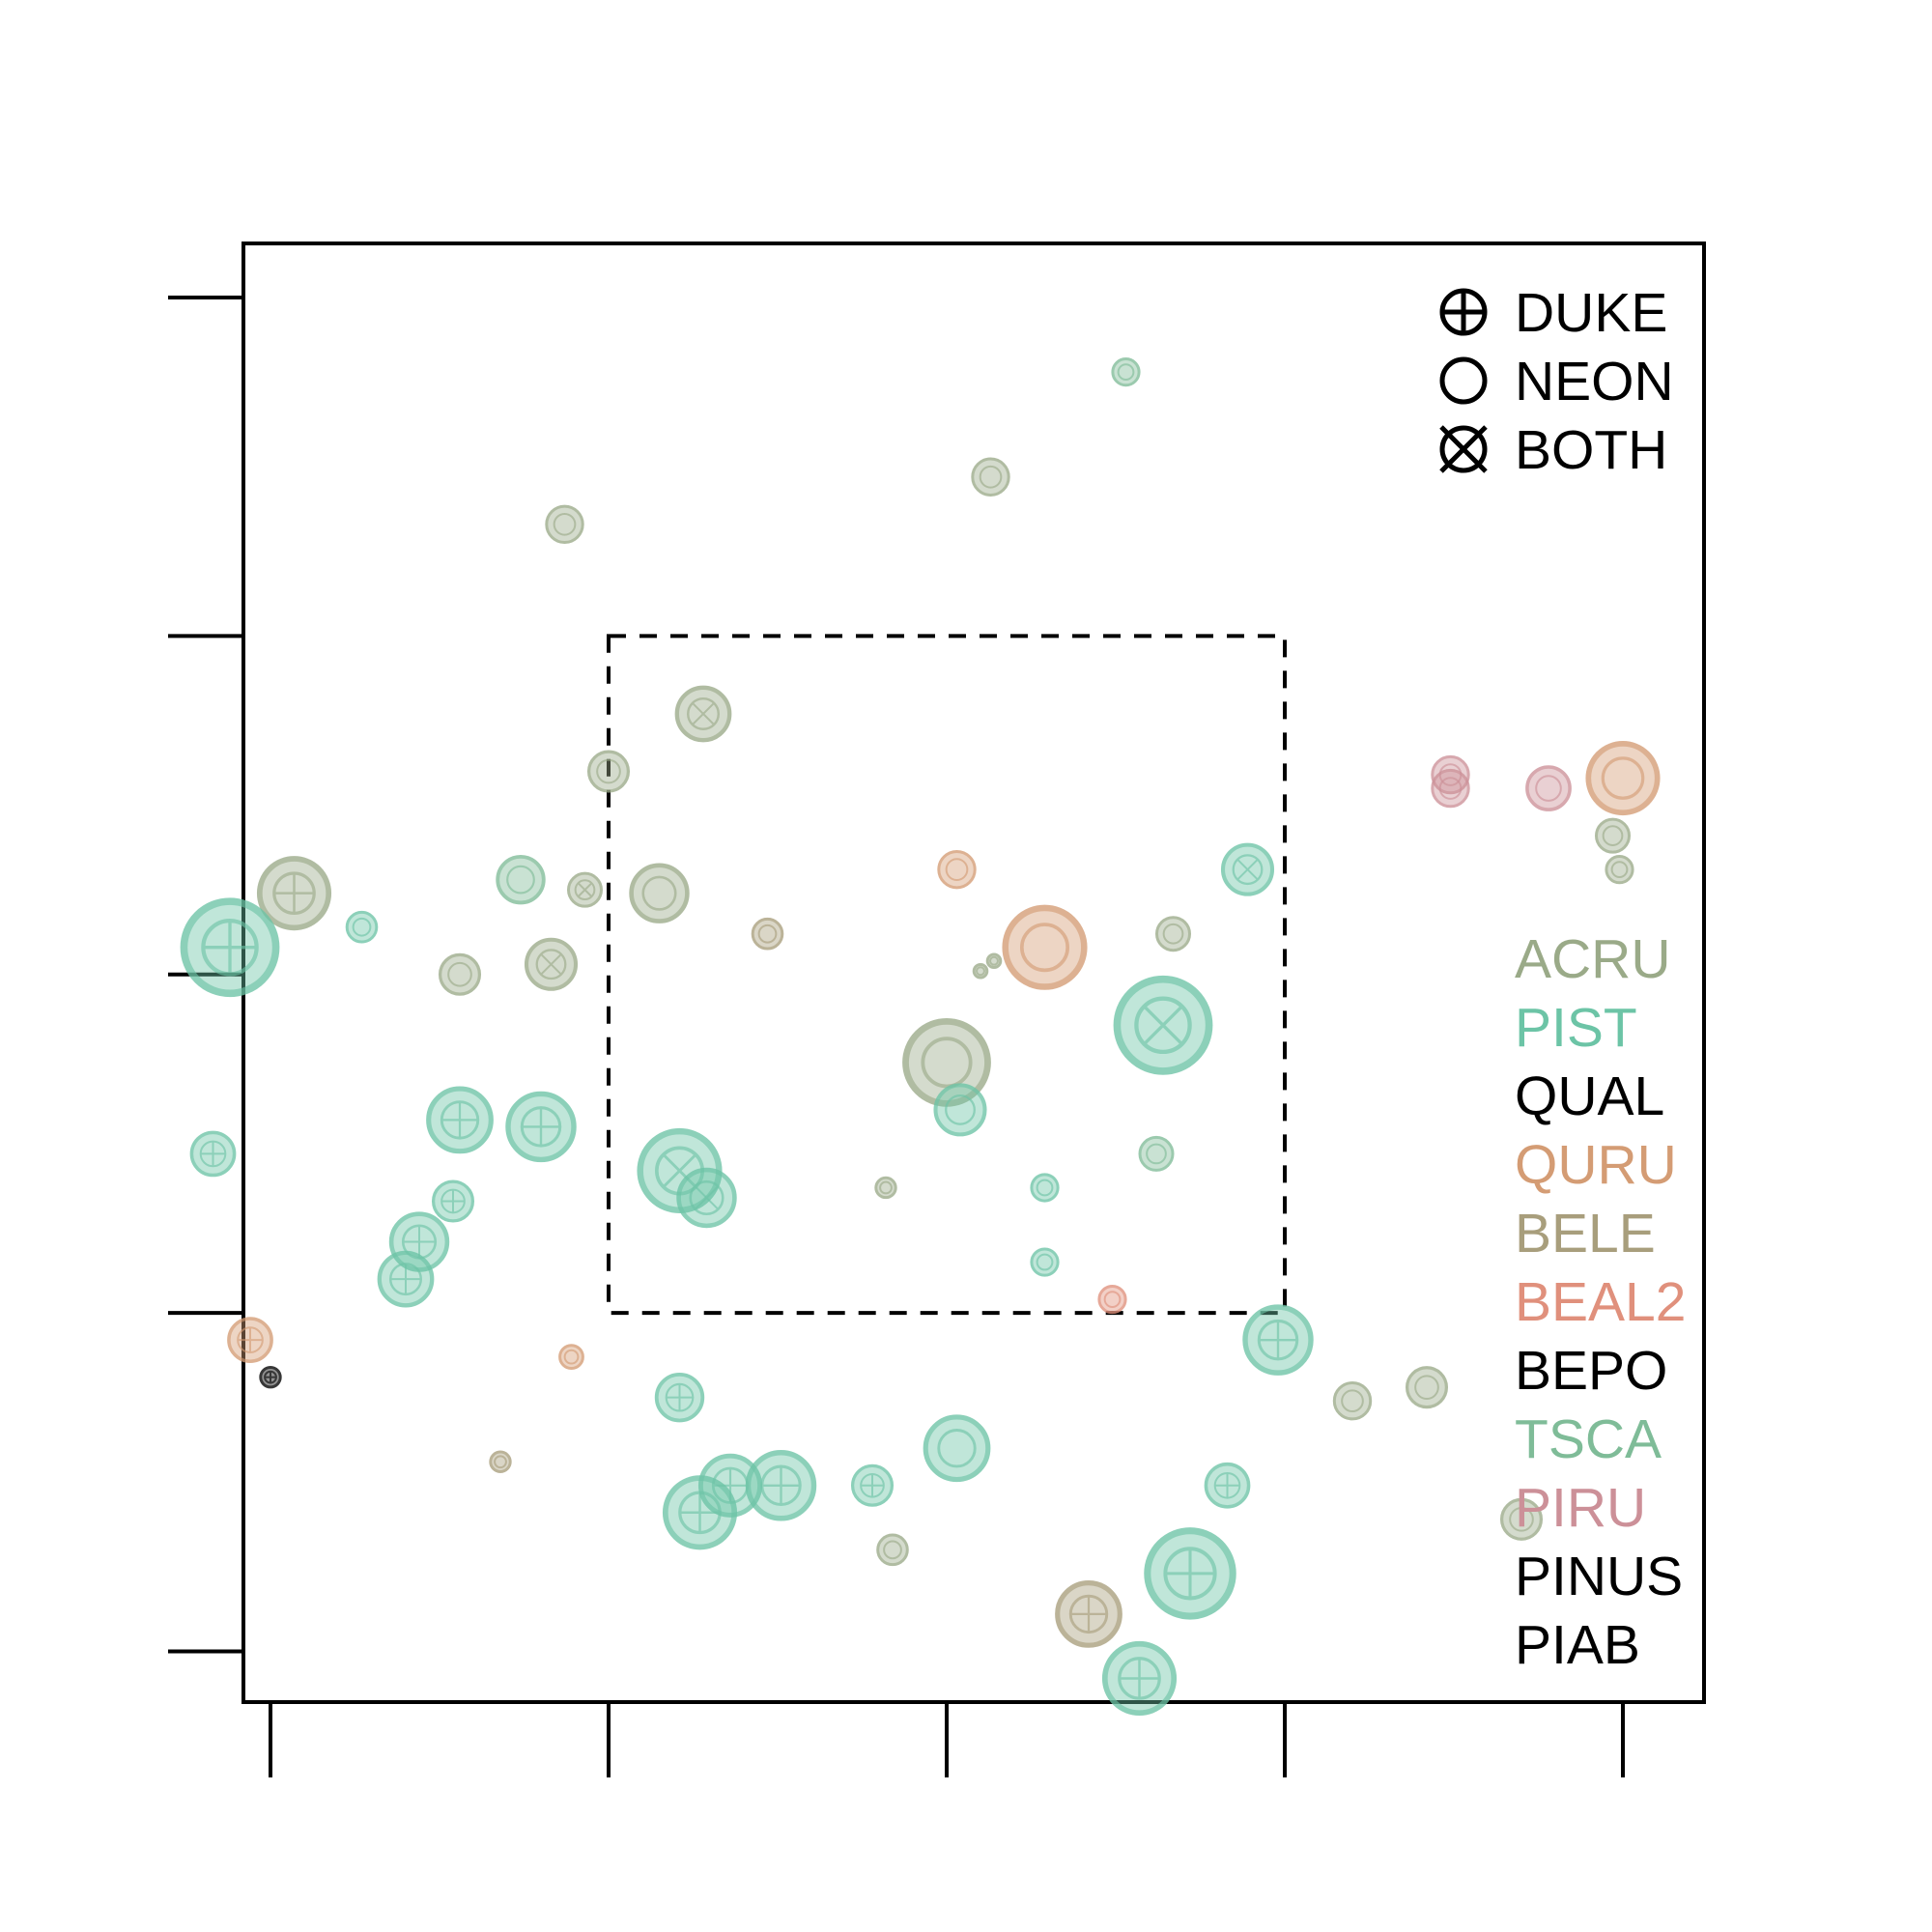 Image resolution: width=1932 pixels, height=1932 pixels. What do you see at coordinates (1112, 1299) in the screenshot?
I see `point-beal2-neon` at bounding box center [1112, 1299].